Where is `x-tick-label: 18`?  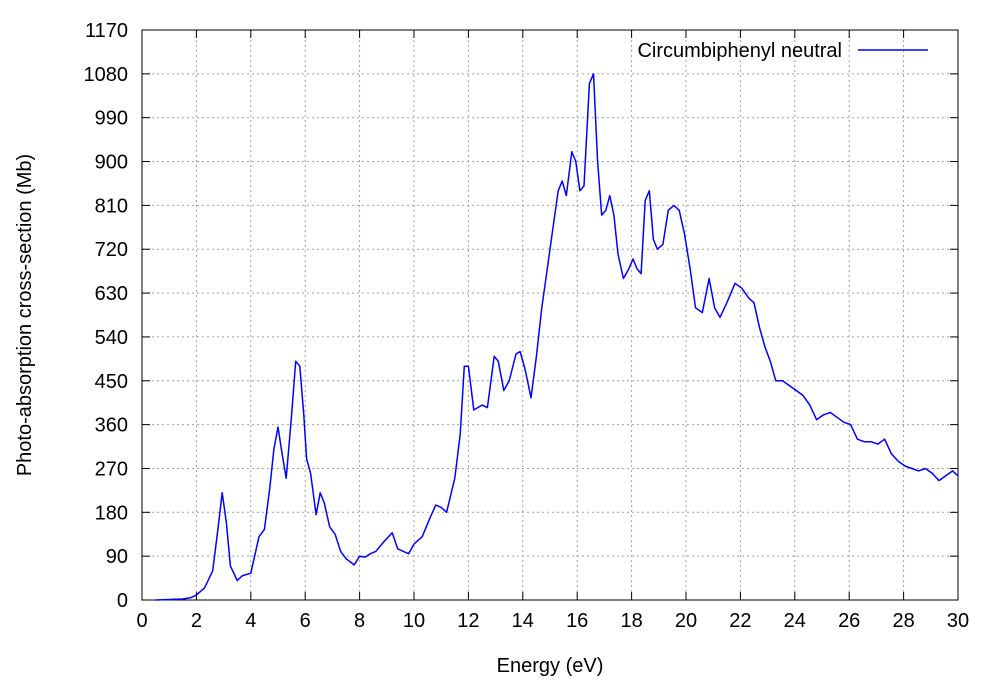 x-tick-label: 18 is located at coordinates (631, 621).